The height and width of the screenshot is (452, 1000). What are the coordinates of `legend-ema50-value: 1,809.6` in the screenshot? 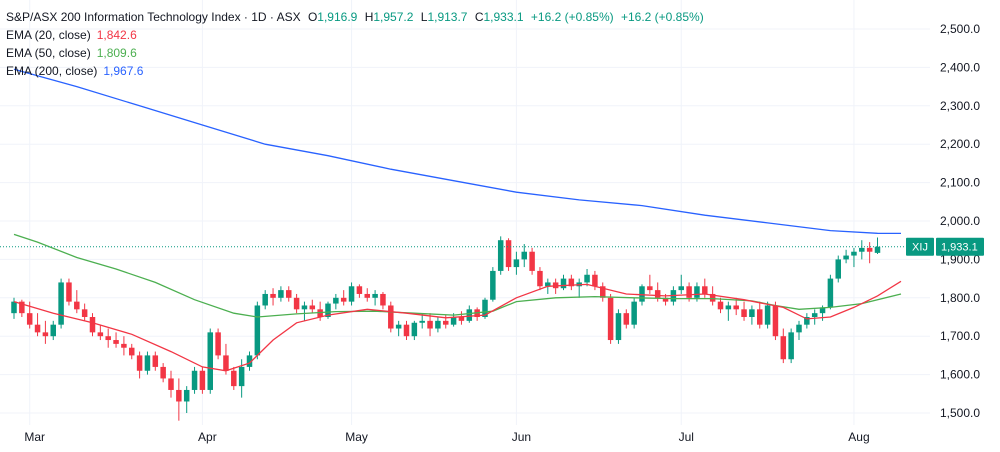 It's located at (116, 53).